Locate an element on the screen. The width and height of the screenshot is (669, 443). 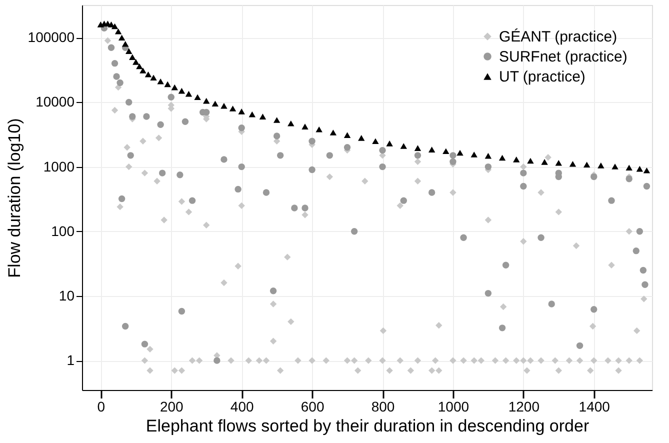
legend-label: UT (practice) is located at coordinates (542, 77).